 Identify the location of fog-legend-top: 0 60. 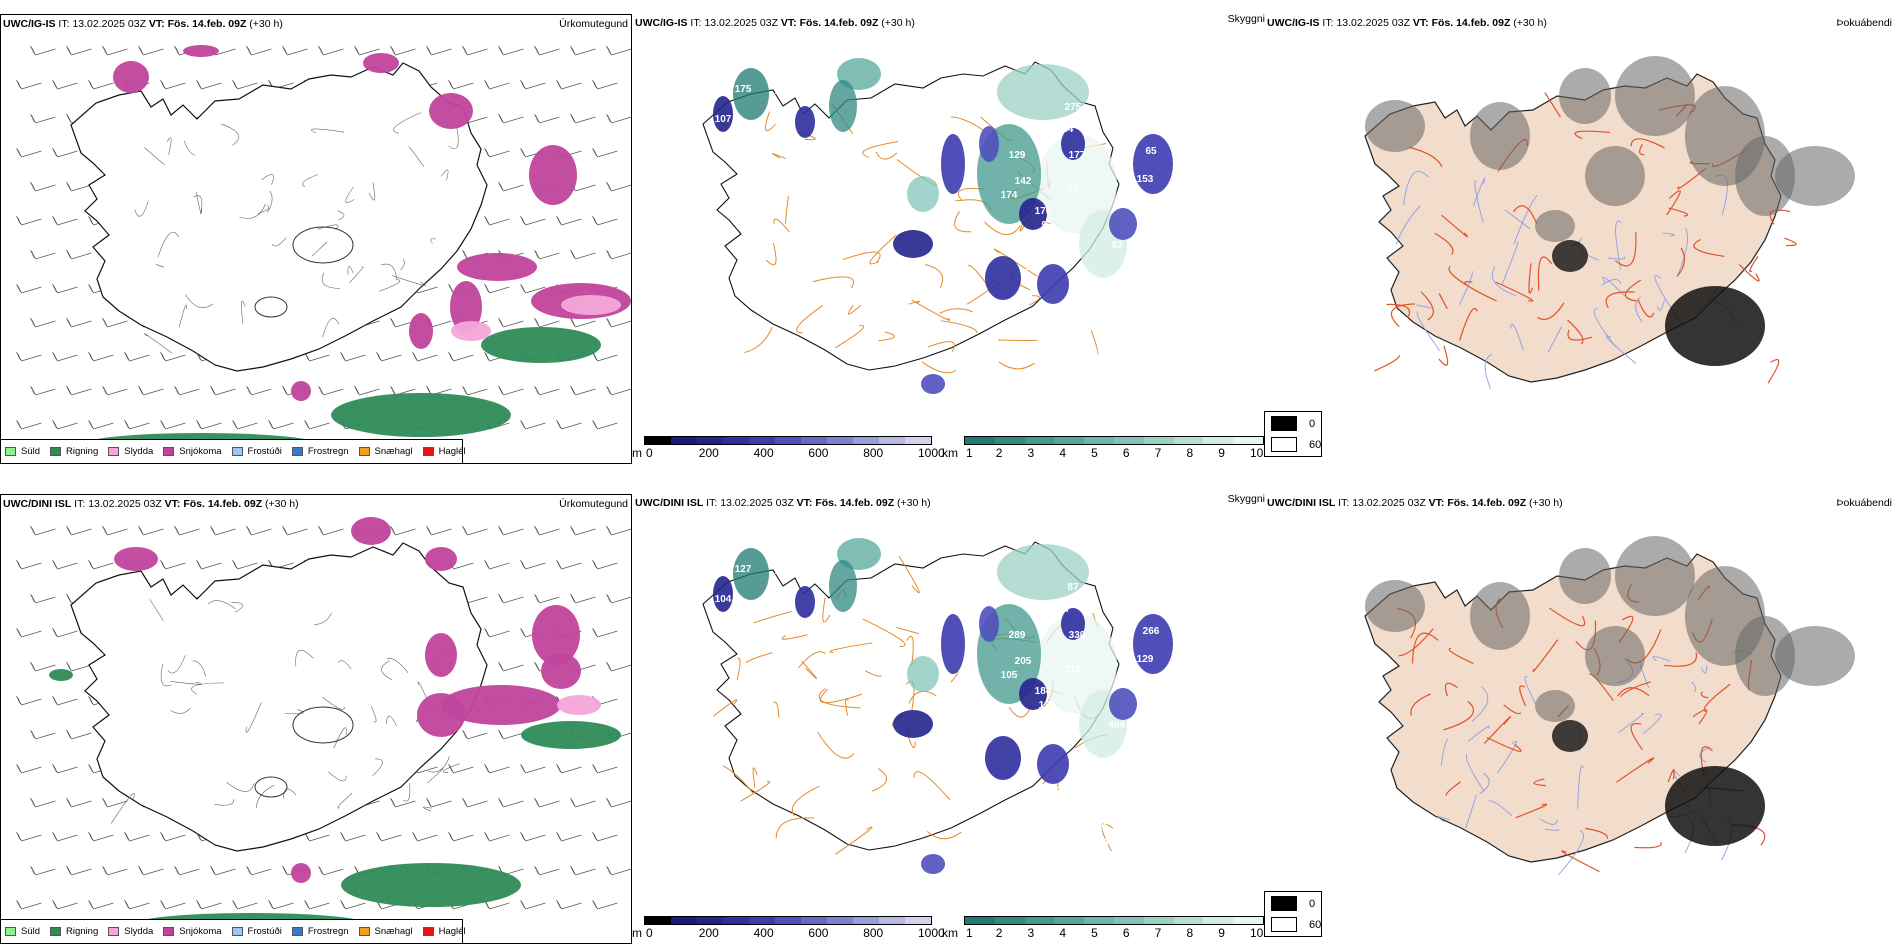
(1293, 434).